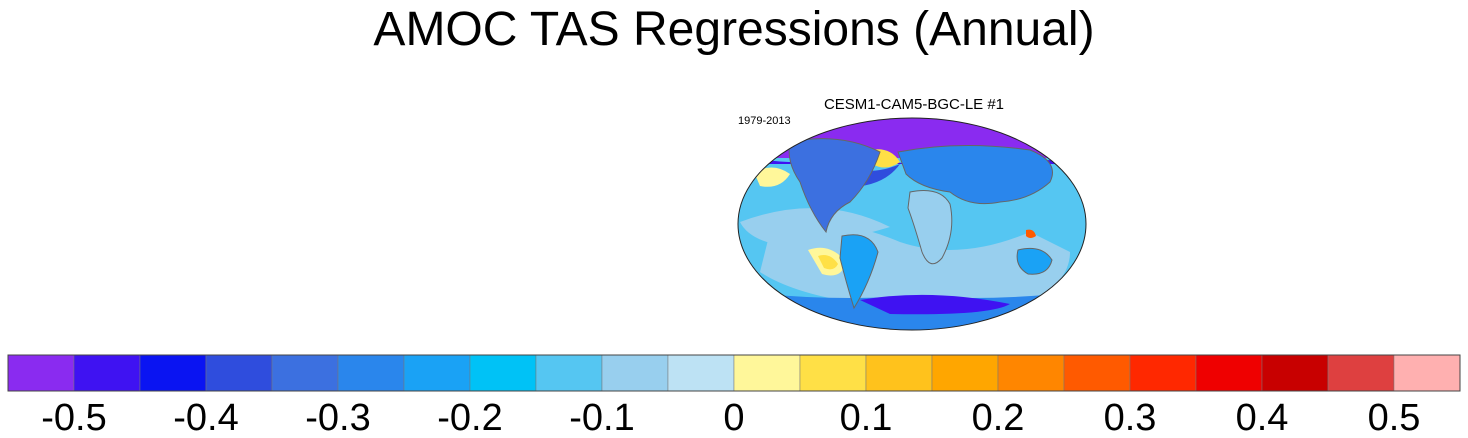  What do you see at coordinates (601, 417) in the screenshot?
I see `colorbar-tick-label: -0.1` at bounding box center [601, 417].